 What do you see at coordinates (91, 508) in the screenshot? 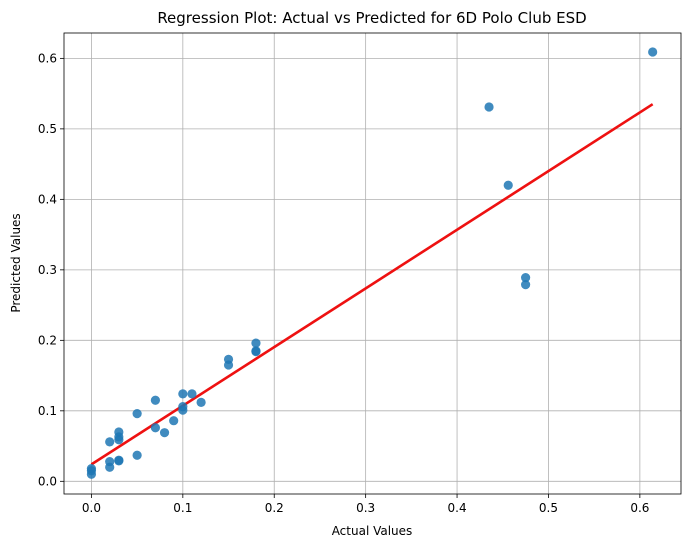
I see `x-tick-label: 0.0` at bounding box center [91, 508].